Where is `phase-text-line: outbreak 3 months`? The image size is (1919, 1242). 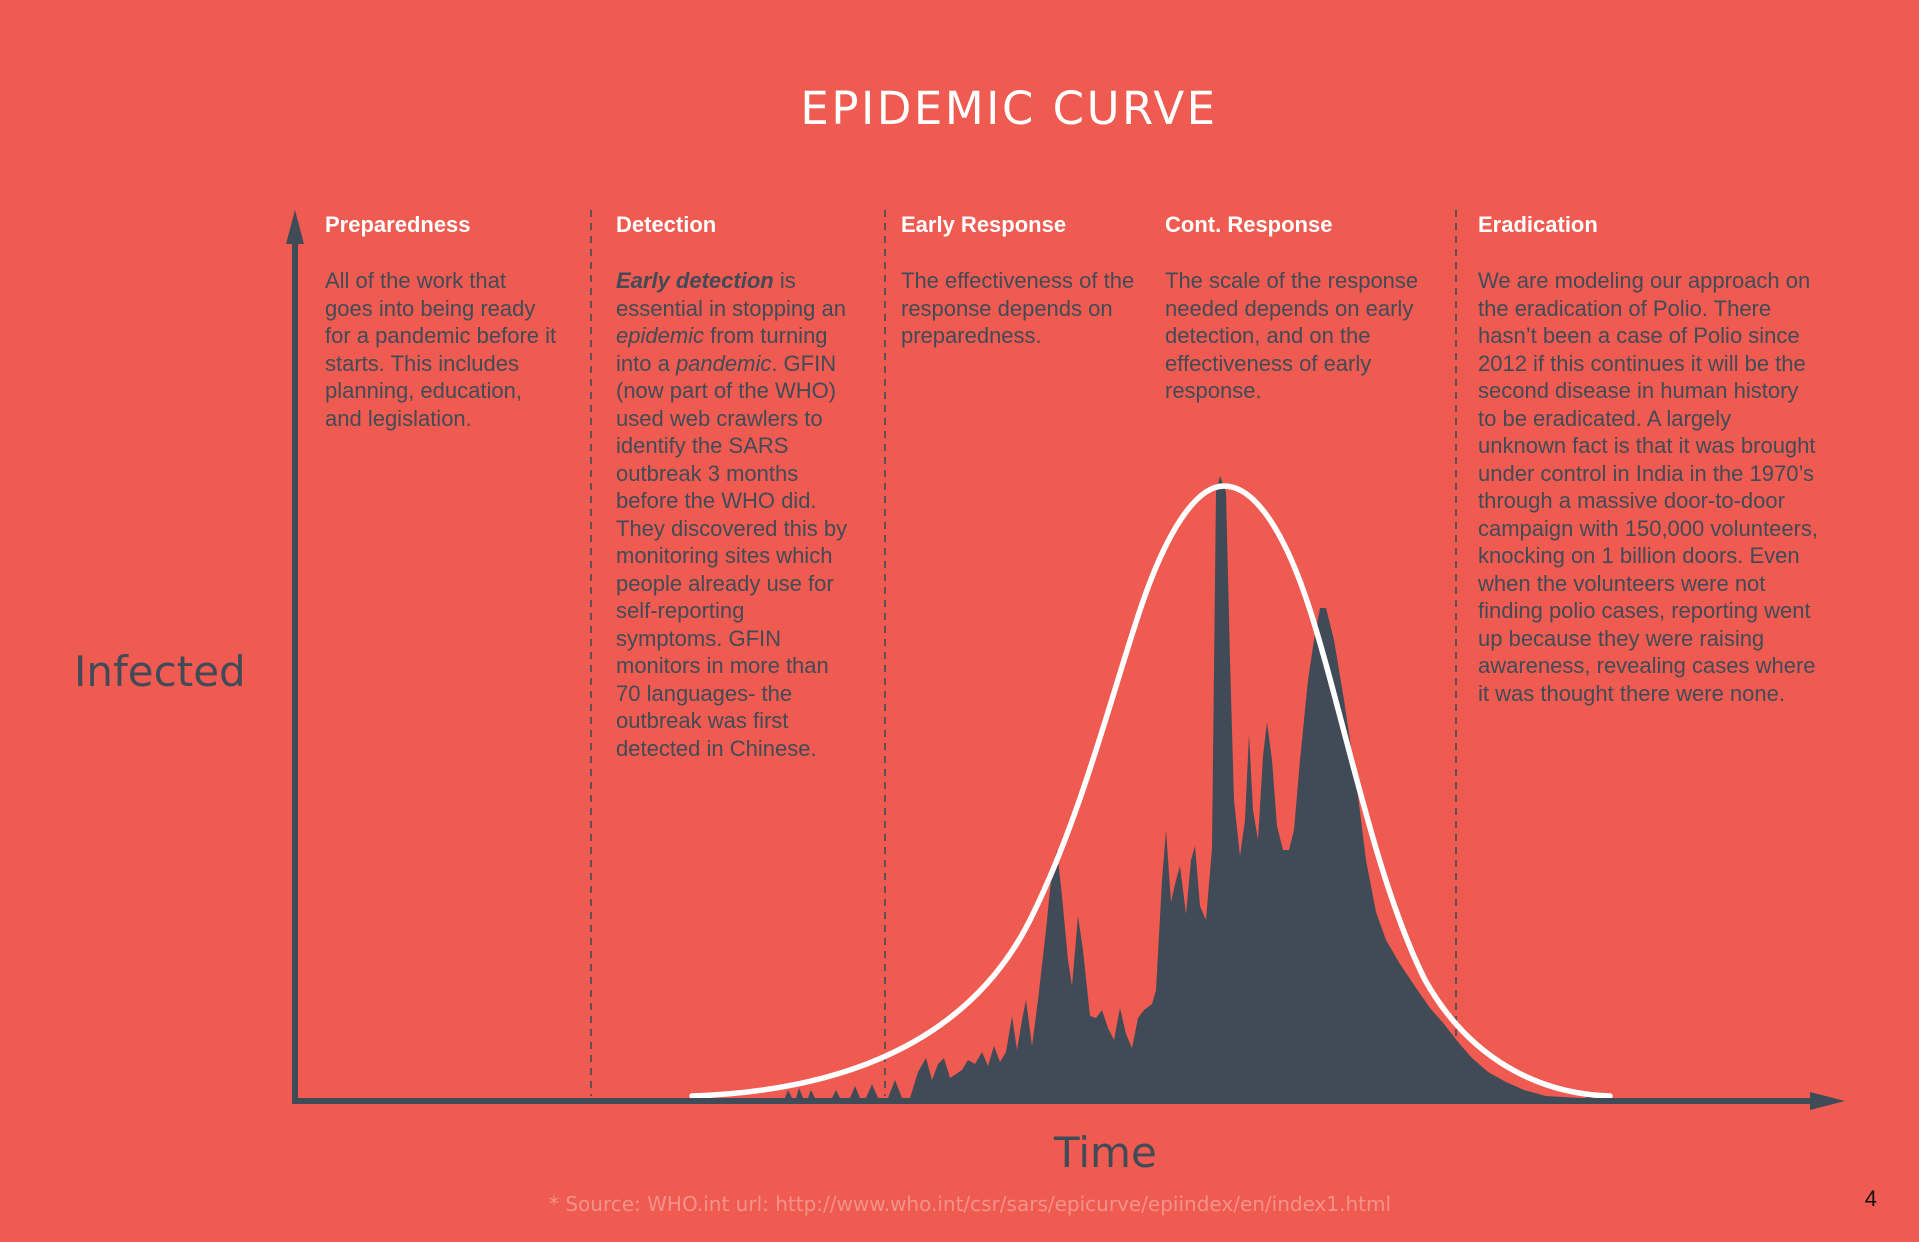 phase-text-line: outbreak 3 months is located at coordinates (707, 473).